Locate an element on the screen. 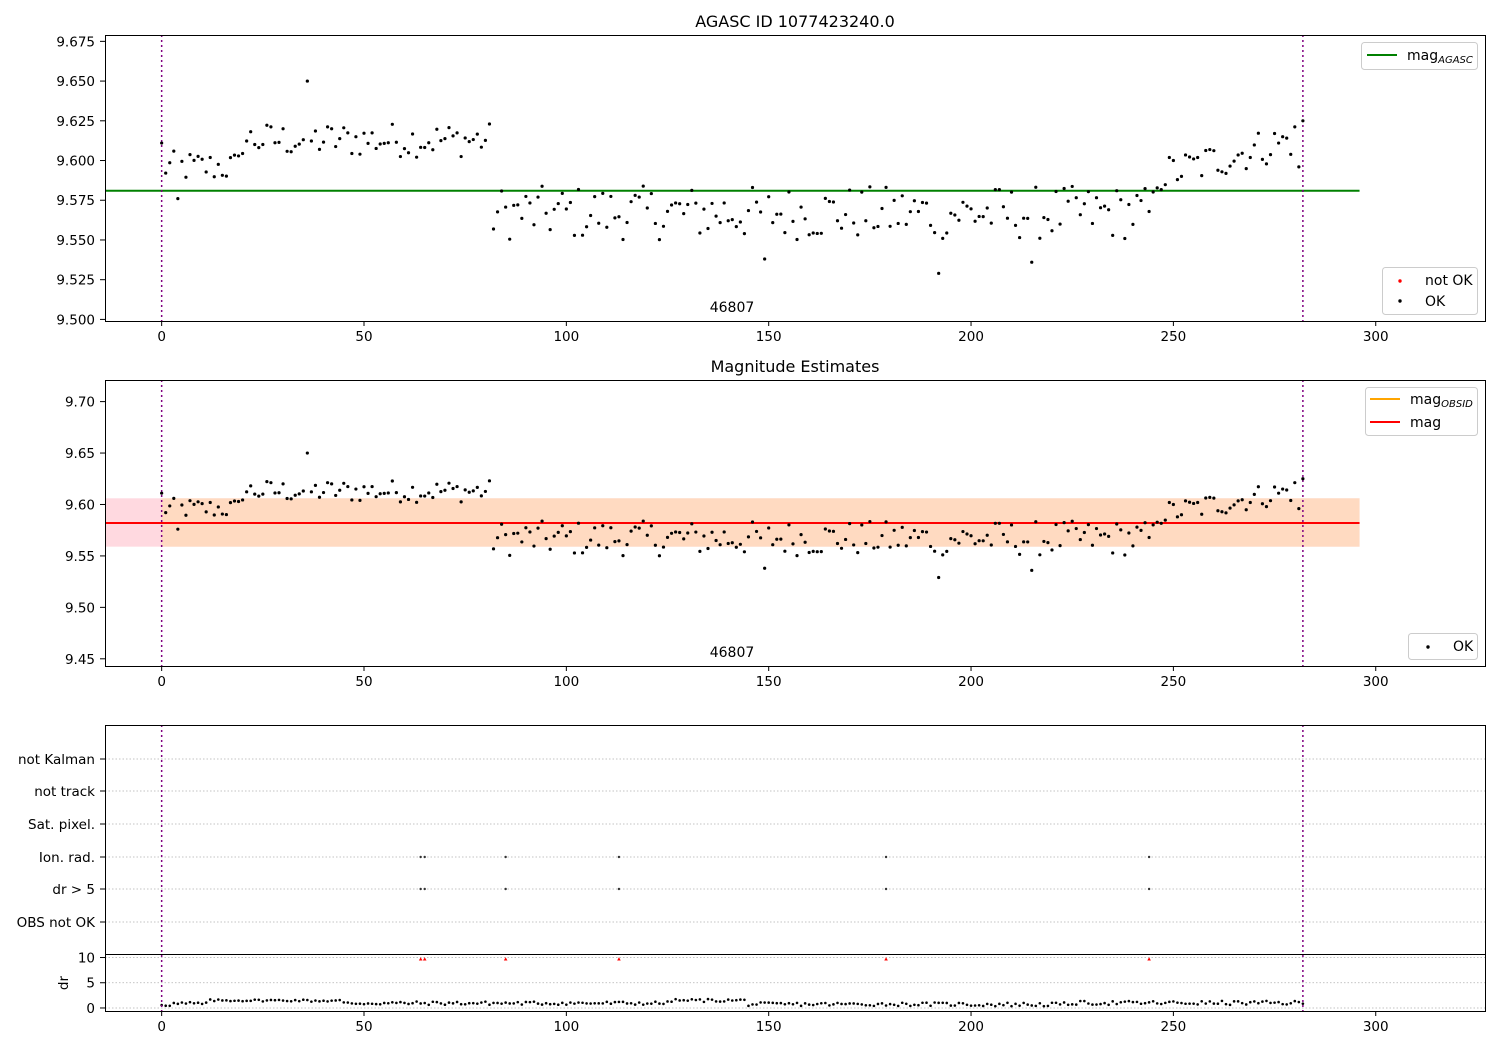  y-tick-label: 9.675 is located at coordinates (75, 42).